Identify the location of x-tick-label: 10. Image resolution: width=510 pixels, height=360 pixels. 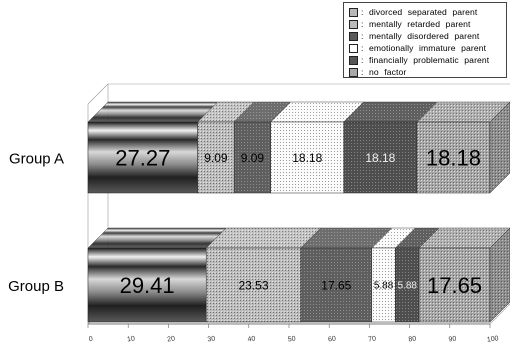
(131, 339).